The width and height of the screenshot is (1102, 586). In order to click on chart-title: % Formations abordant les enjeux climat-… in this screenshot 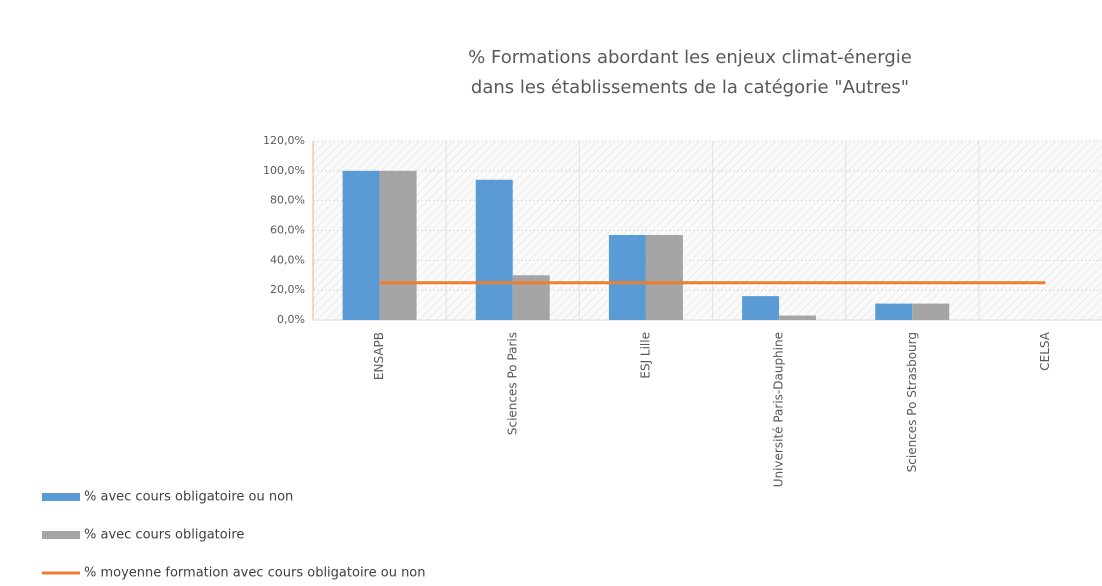, I will do `click(690, 57)`.